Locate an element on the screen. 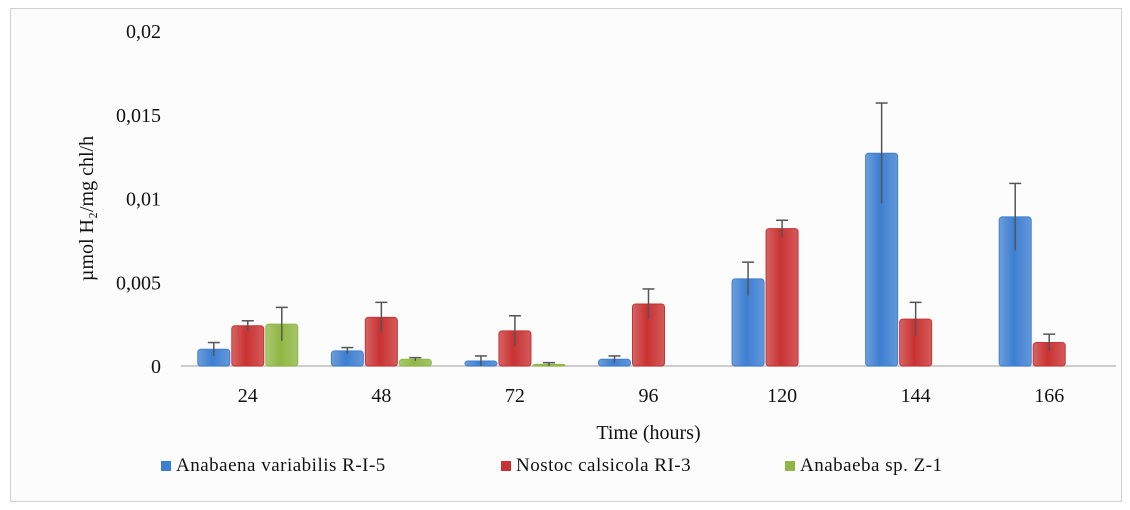  x-tick-label: 48 is located at coordinates (381, 396).